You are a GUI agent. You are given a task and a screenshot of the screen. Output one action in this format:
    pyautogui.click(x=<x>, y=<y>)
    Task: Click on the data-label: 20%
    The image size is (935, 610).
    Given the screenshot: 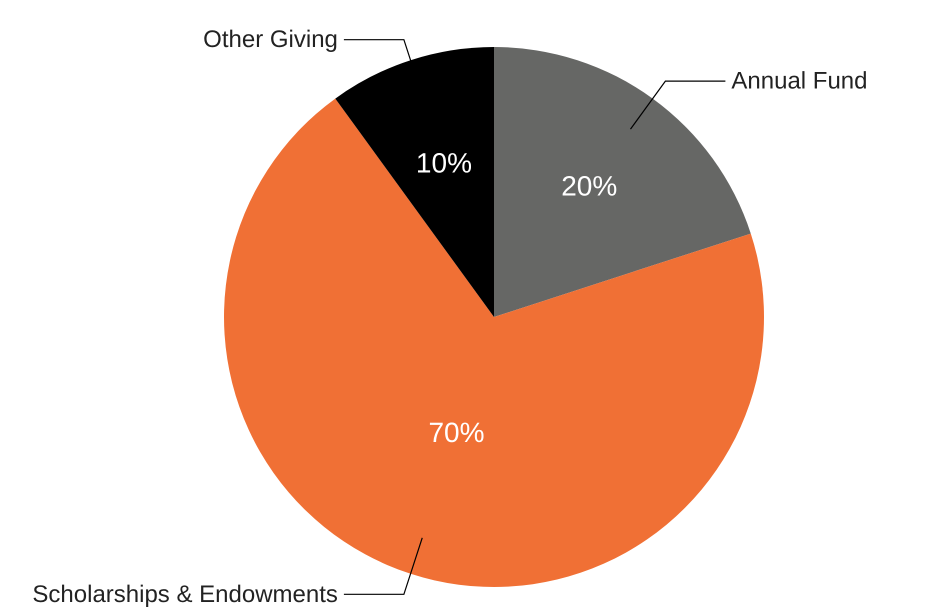 What is the action you would take?
    pyautogui.click(x=589, y=186)
    